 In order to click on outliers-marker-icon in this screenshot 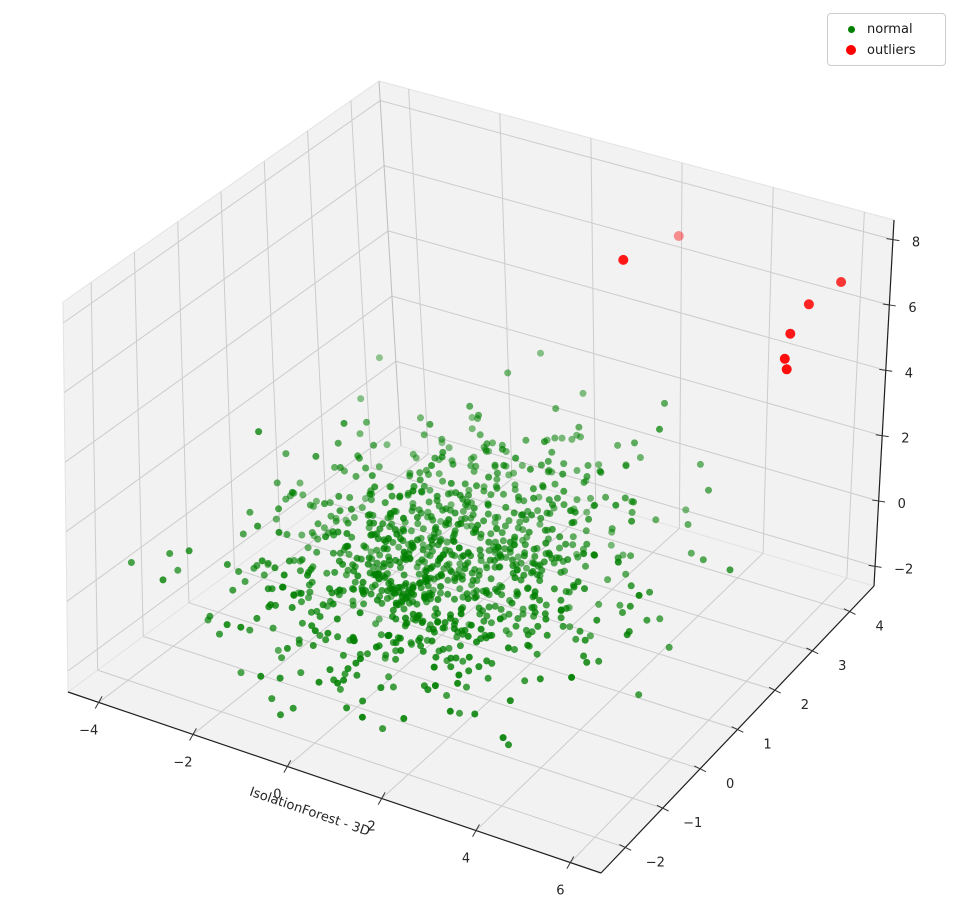, I will do `click(851, 50)`.